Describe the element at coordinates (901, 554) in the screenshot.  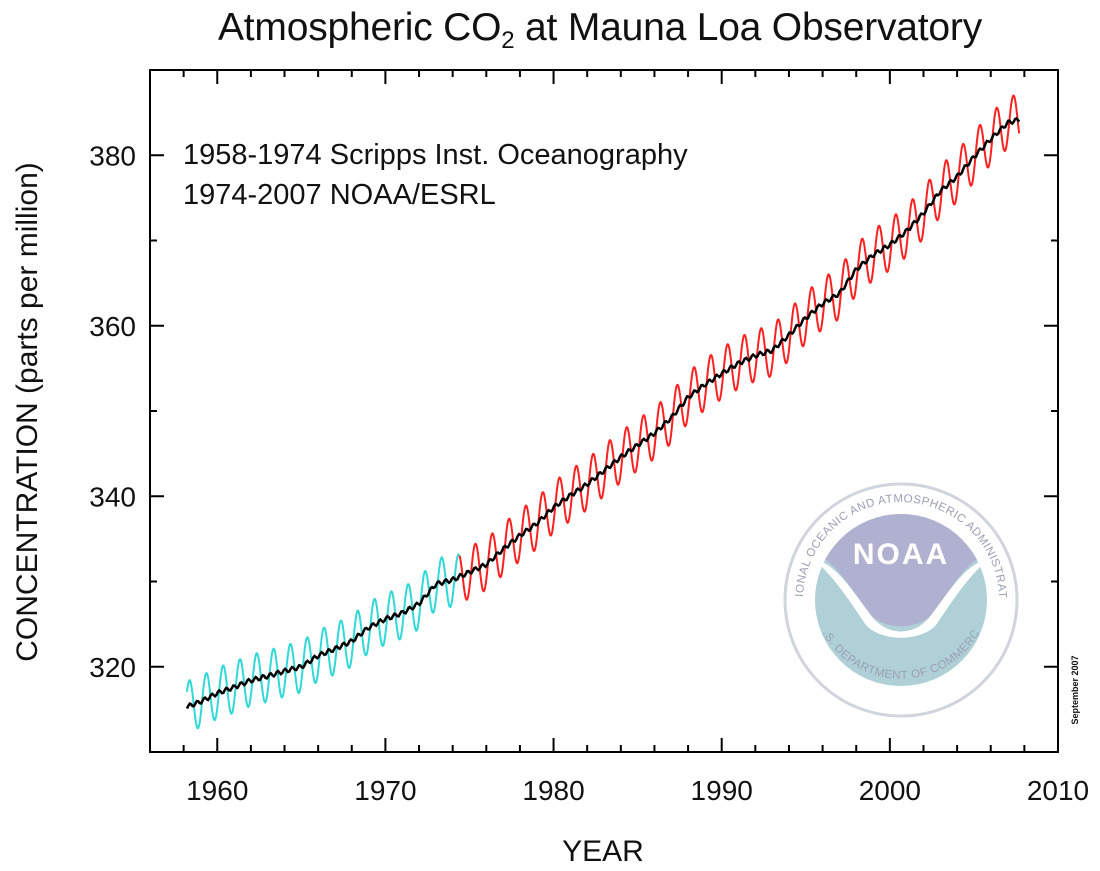
I see `logo-wordmark: NOAA` at that location.